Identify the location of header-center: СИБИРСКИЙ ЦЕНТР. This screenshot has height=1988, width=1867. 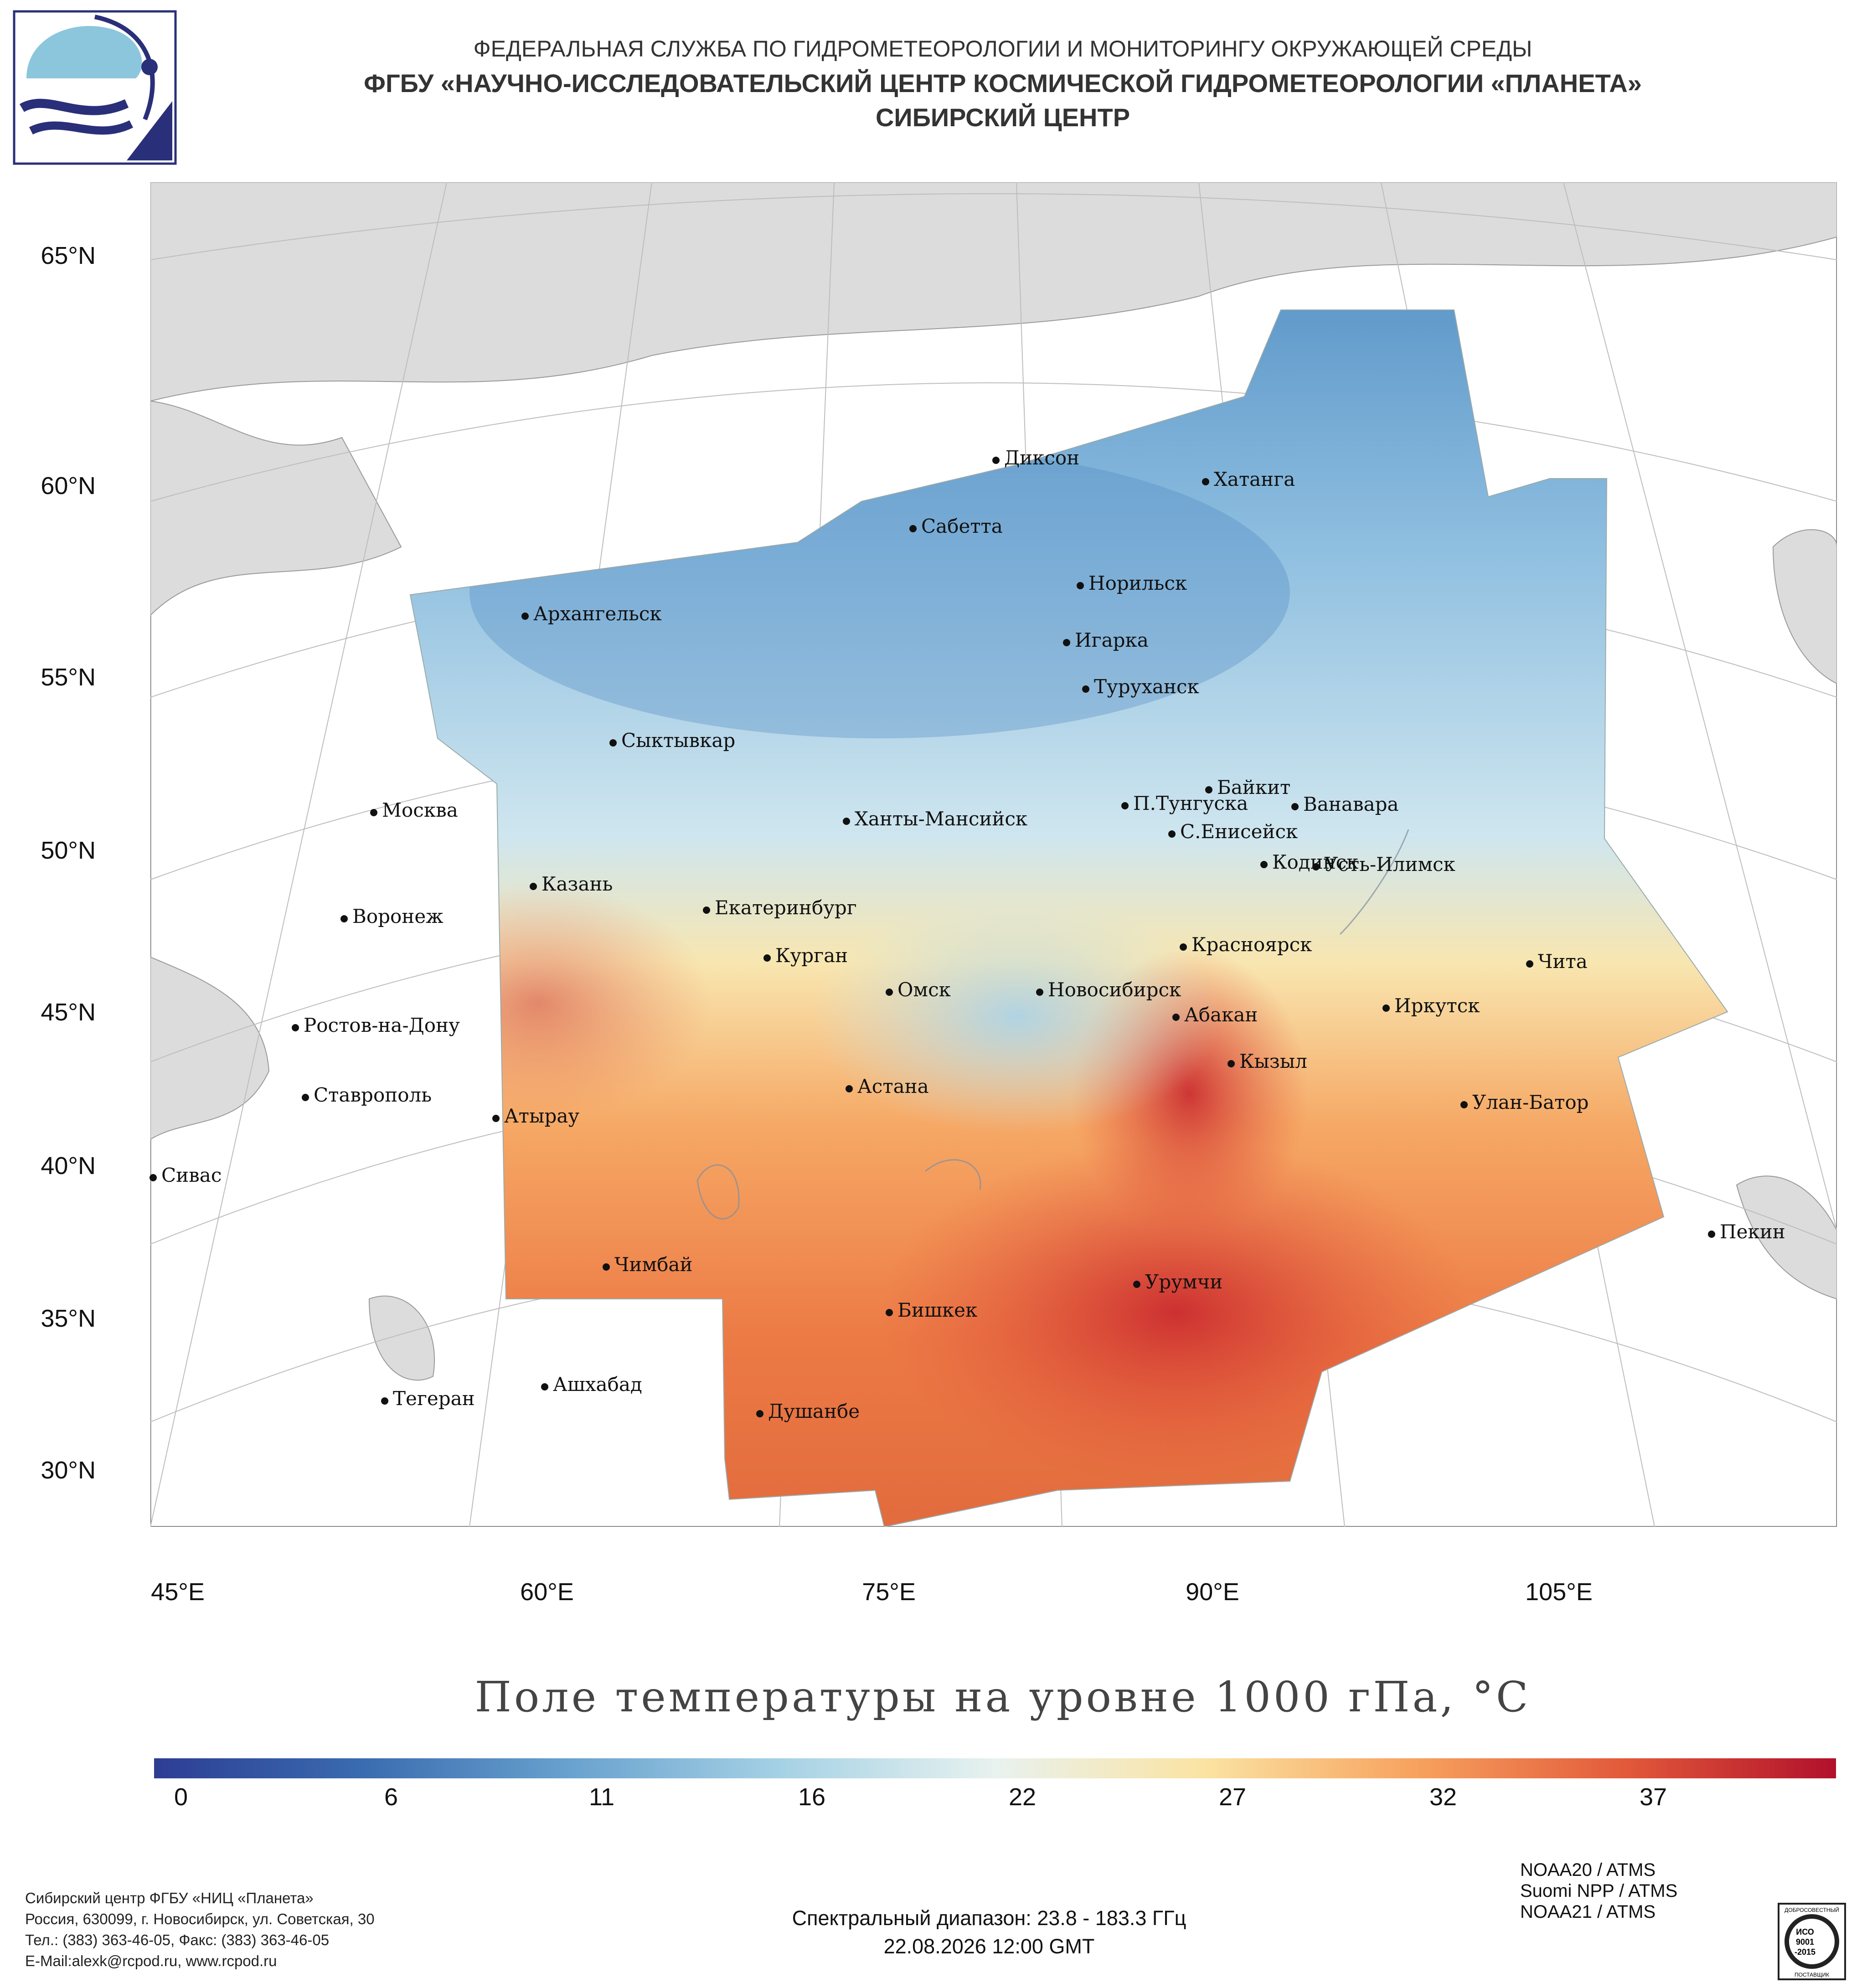
(1002, 118).